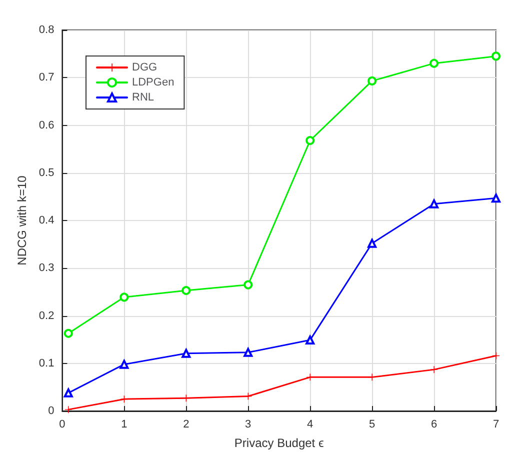 This screenshot has height=473, width=517. Describe the element at coordinates (372, 424) in the screenshot. I see `x-tick-label: 5` at that location.